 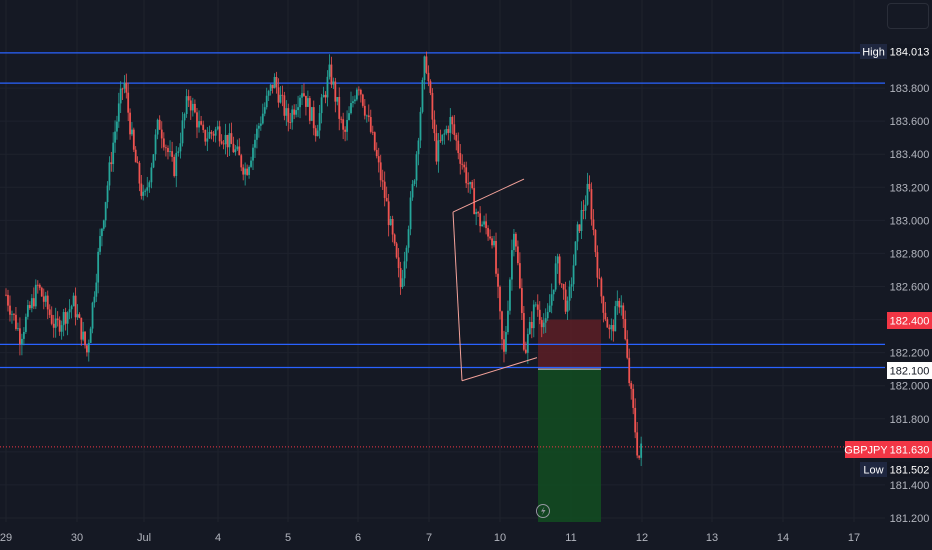 I want to click on time-tick-label: 29, so click(x=6, y=538).